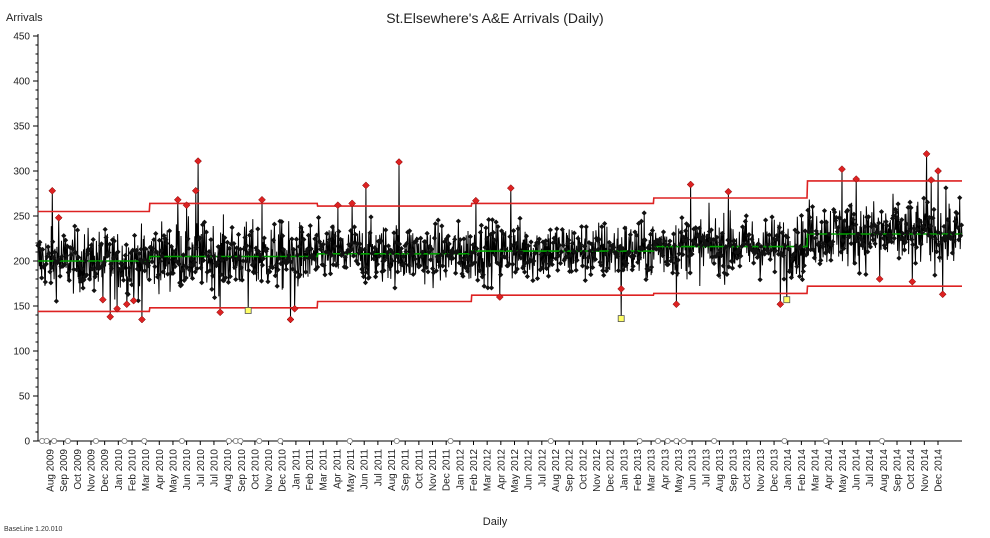 Image resolution: width=990 pixels, height=538 pixels. What do you see at coordinates (515, 471) in the screenshot?
I see `x-tick-label: May 2012` at bounding box center [515, 471].